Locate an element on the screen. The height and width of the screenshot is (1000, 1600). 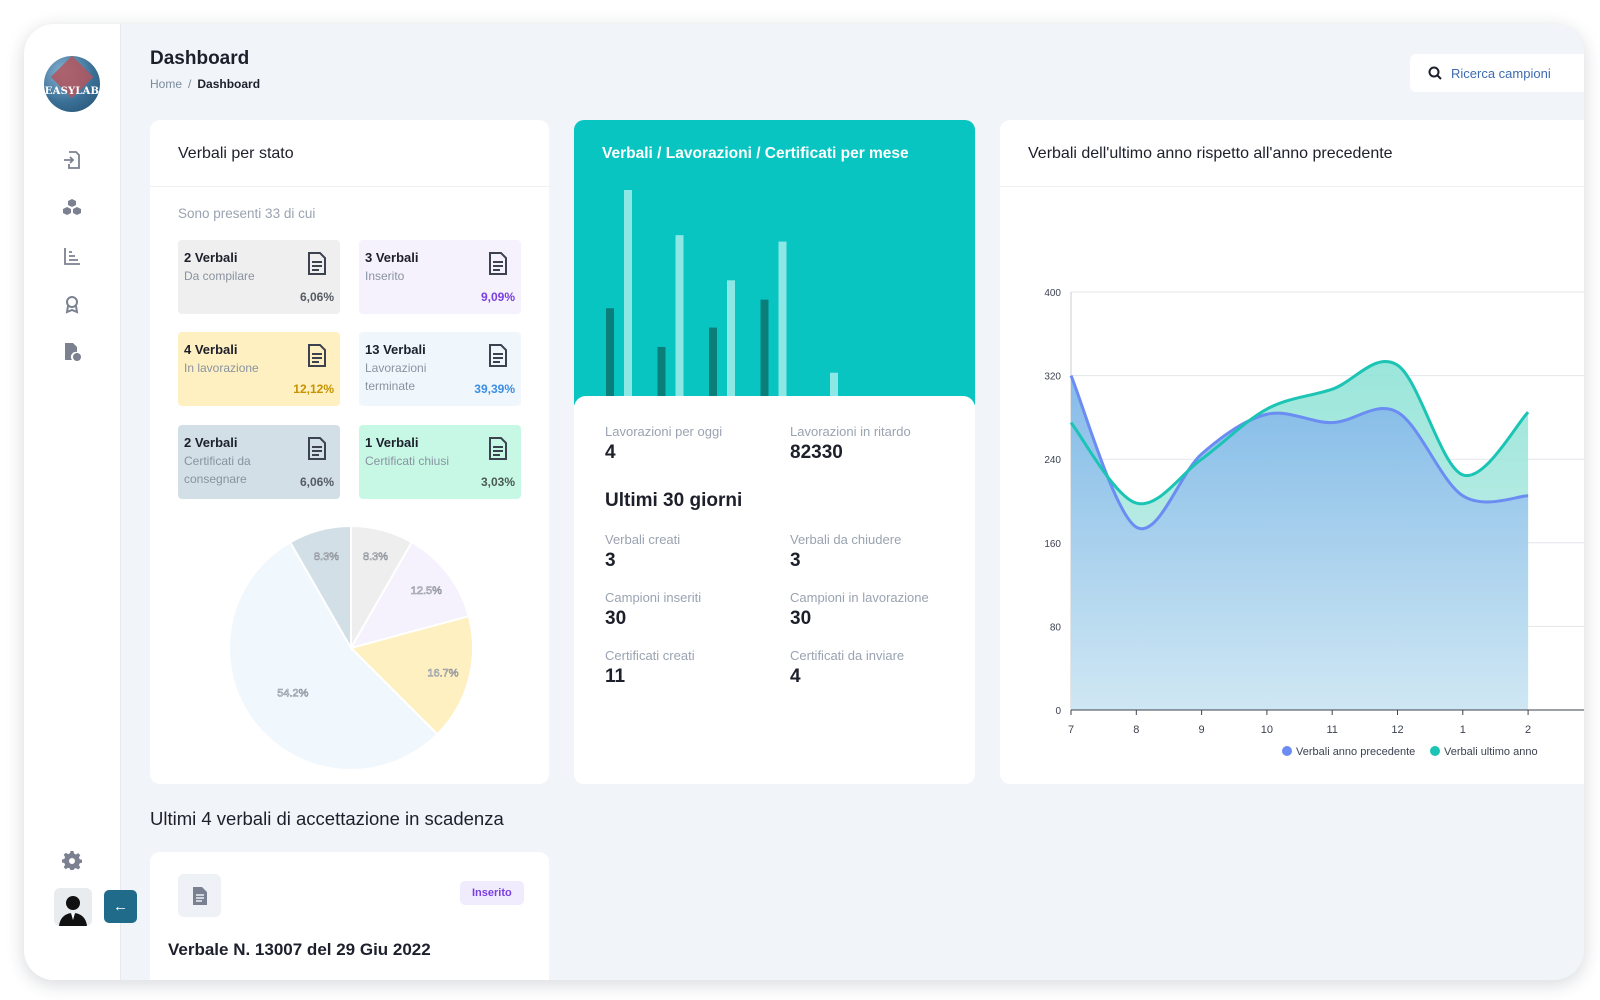
stat-count: 1 Verbali is located at coordinates (392, 442).